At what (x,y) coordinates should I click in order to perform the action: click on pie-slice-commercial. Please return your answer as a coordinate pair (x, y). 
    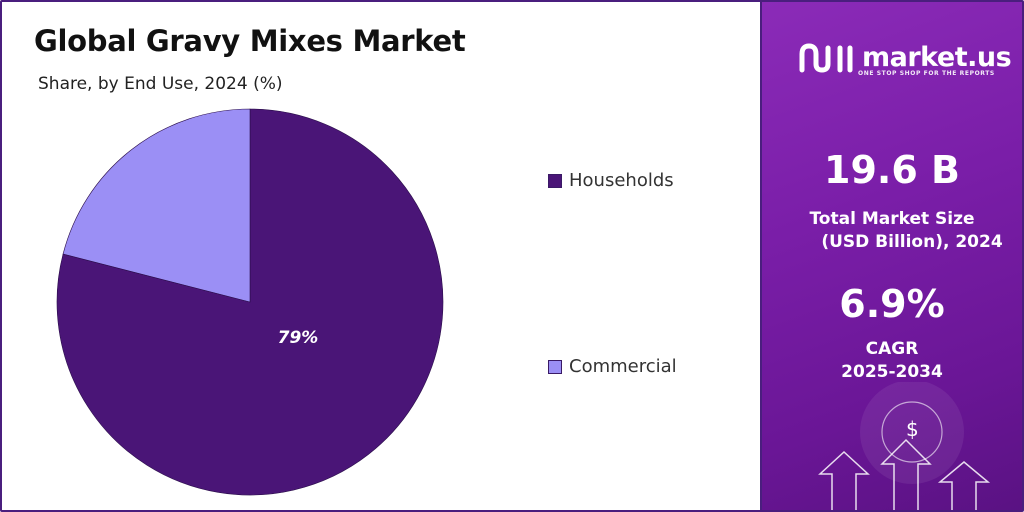
    Looking at the image, I should click on (156, 205).